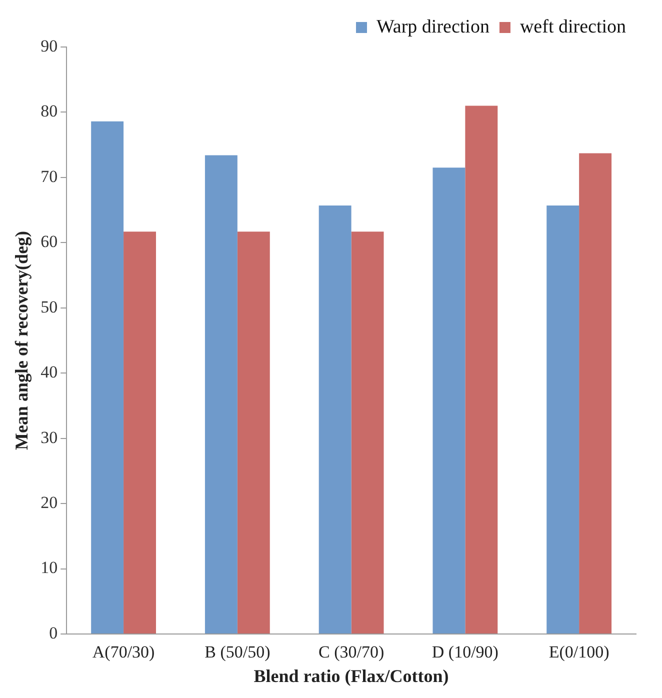  Describe the element at coordinates (49, 176) in the screenshot. I see `y-tick-label: 70` at that location.